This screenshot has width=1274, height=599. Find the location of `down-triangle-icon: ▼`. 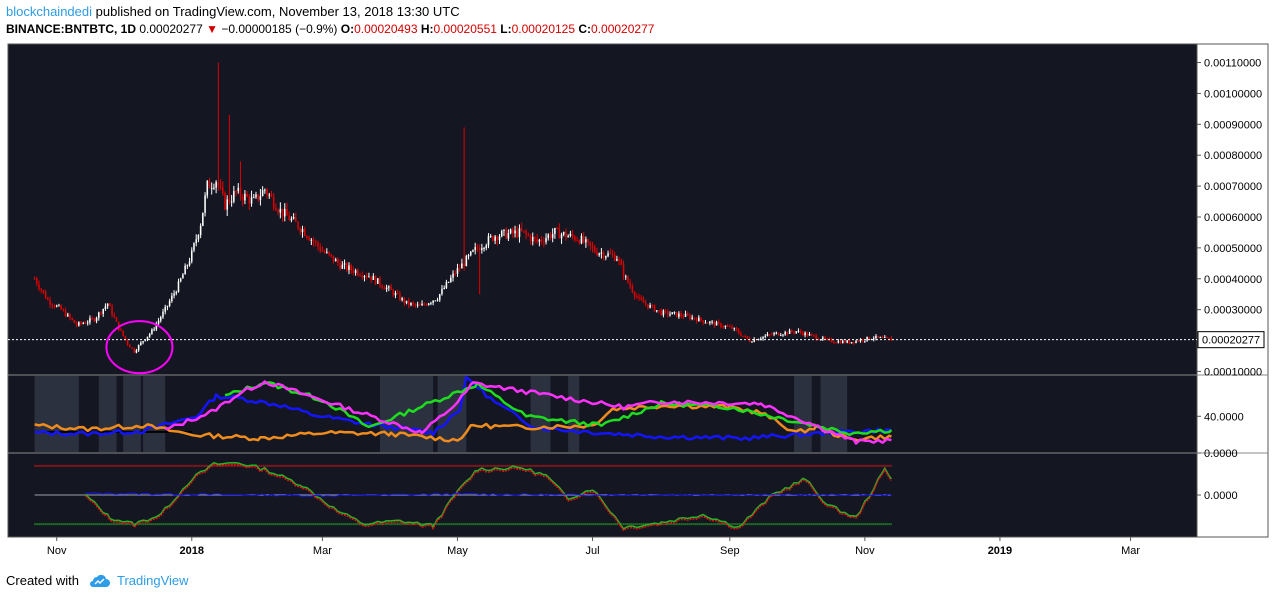

down-triangle-icon: ▼ is located at coordinates (212, 29).